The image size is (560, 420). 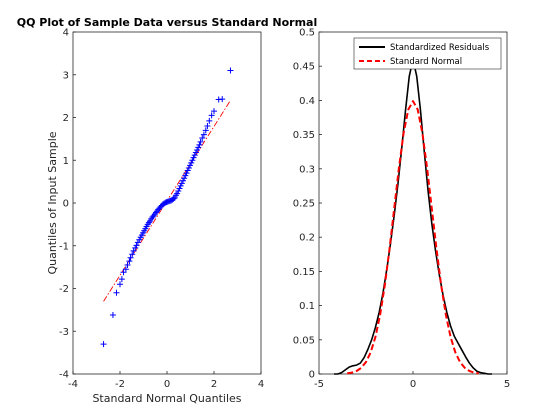 What do you see at coordinates (167, 384) in the screenshot?
I see `qq-plot-x-tick-label: 0` at bounding box center [167, 384].